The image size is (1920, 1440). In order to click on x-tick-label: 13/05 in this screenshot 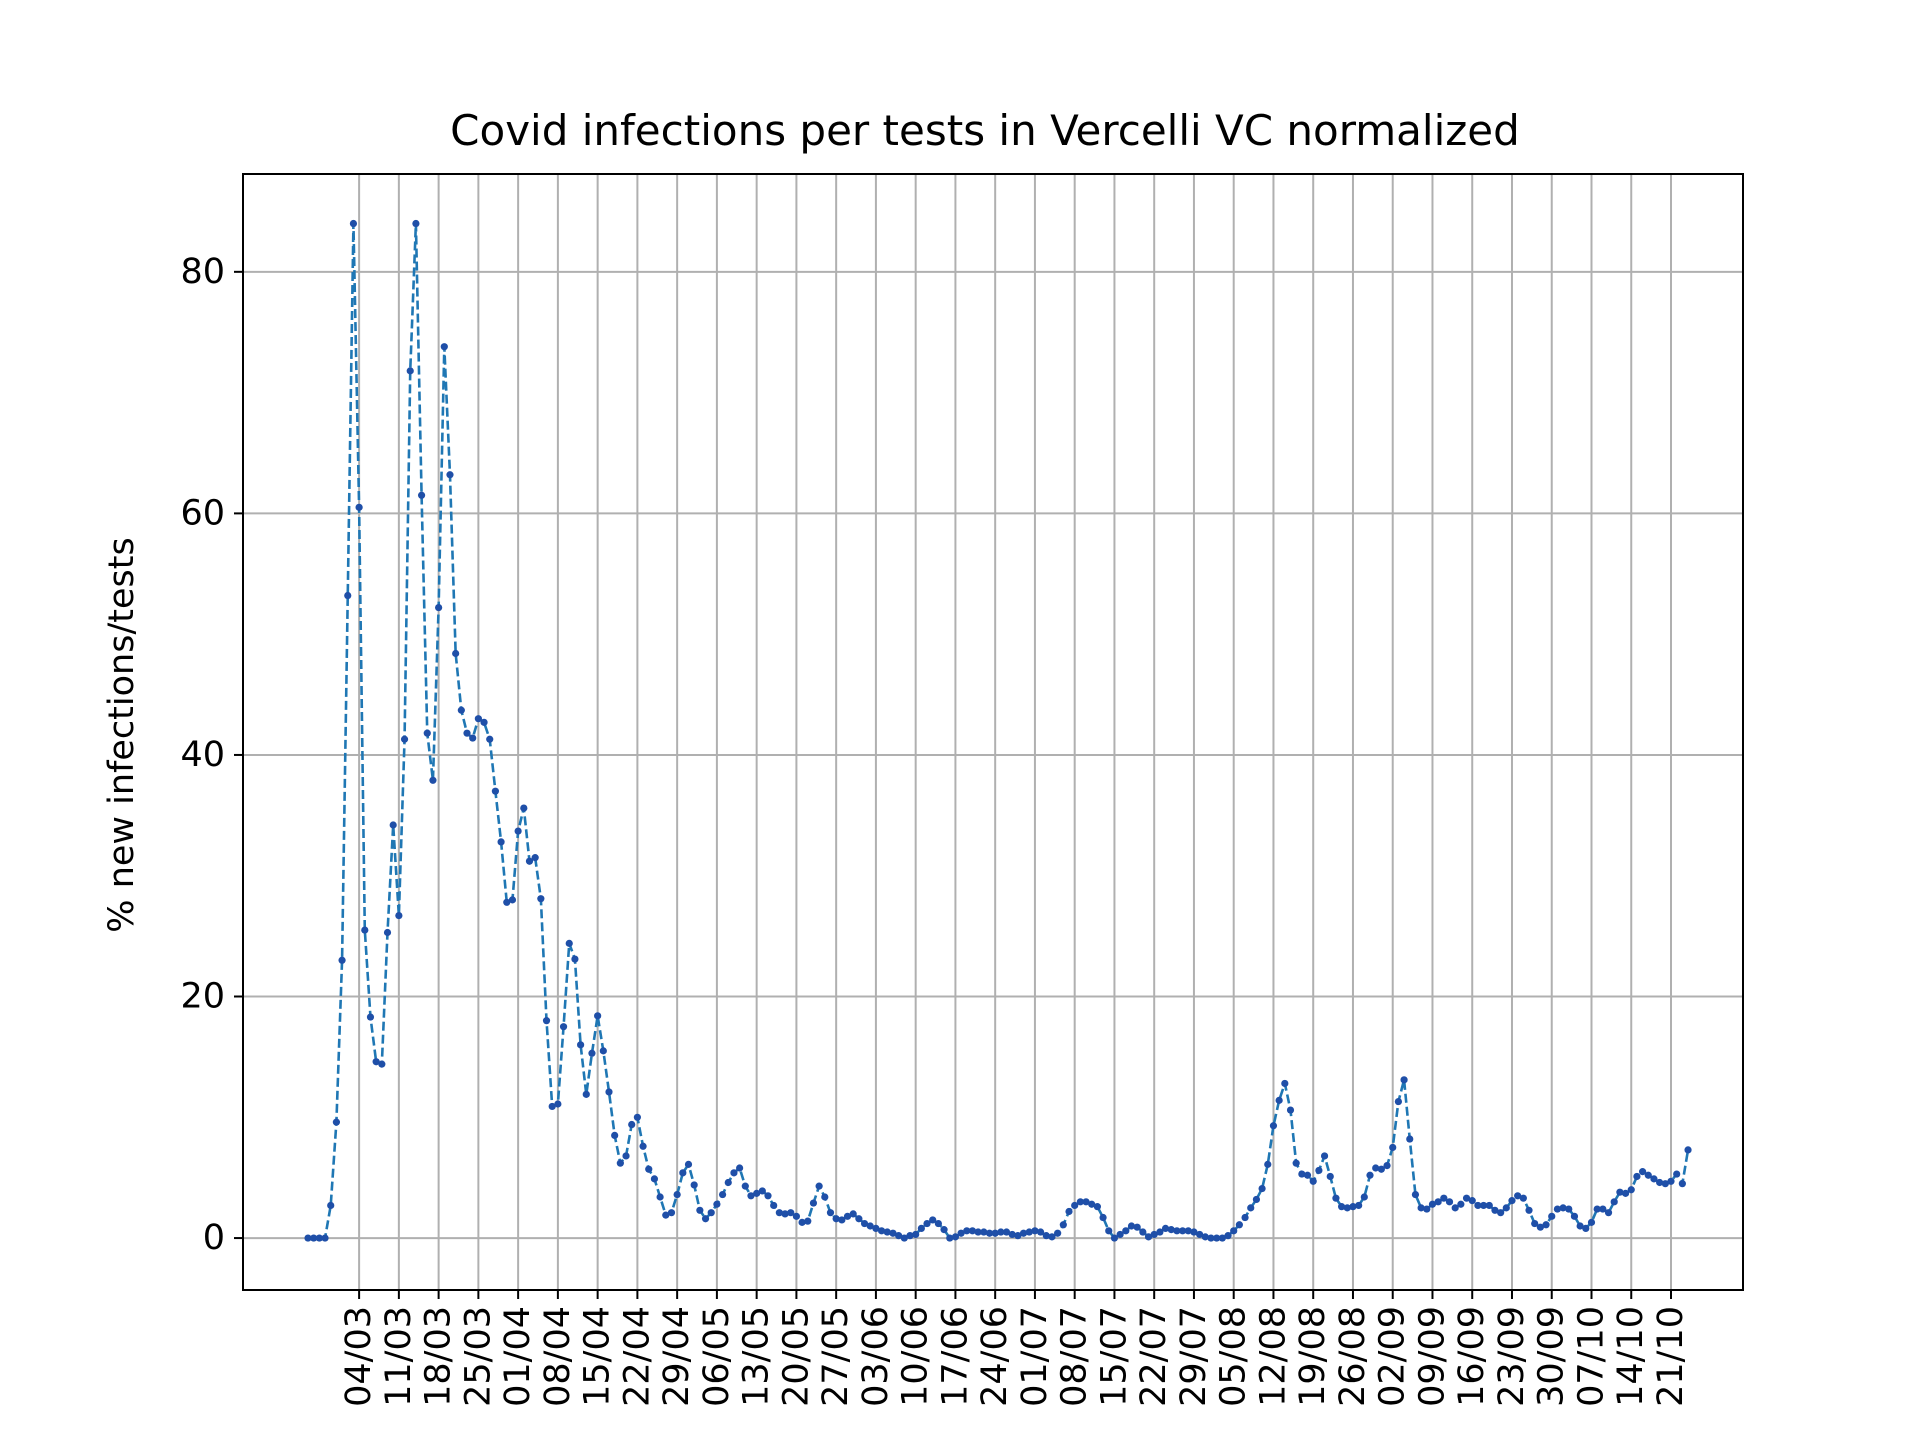, I will do `click(757, 1356)`.